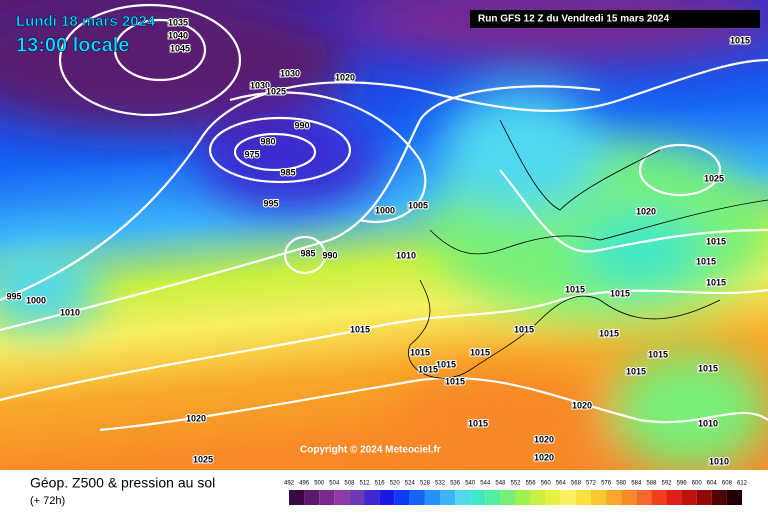 This screenshot has width=768, height=517. I want to click on isobar-label: 990, so click(329, 255).